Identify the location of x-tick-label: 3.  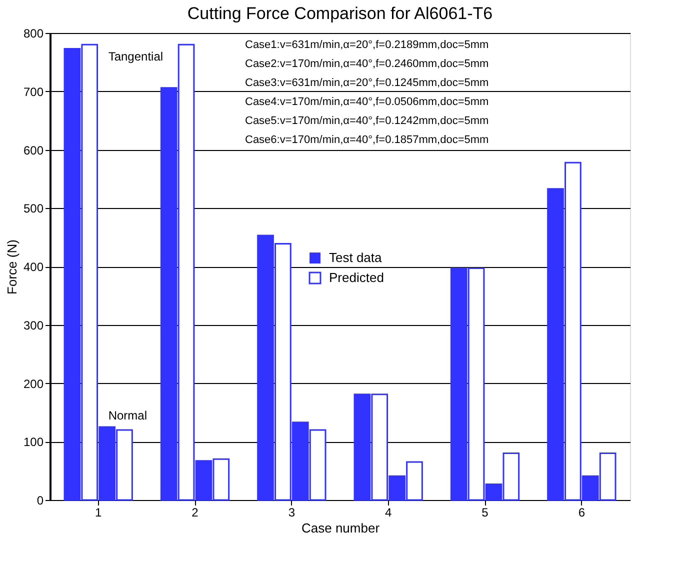
(292, 513).